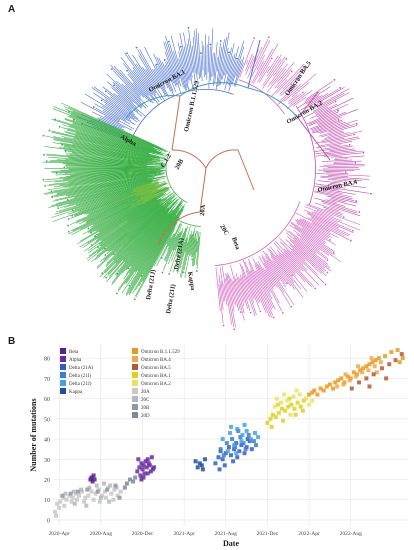 Image resolution: width=414 pixels, height=550 pixels. What do you see at coordinates (145, 408) in the screenshot?
I see `legend-label: 20B` at bounding box center [145, 408].